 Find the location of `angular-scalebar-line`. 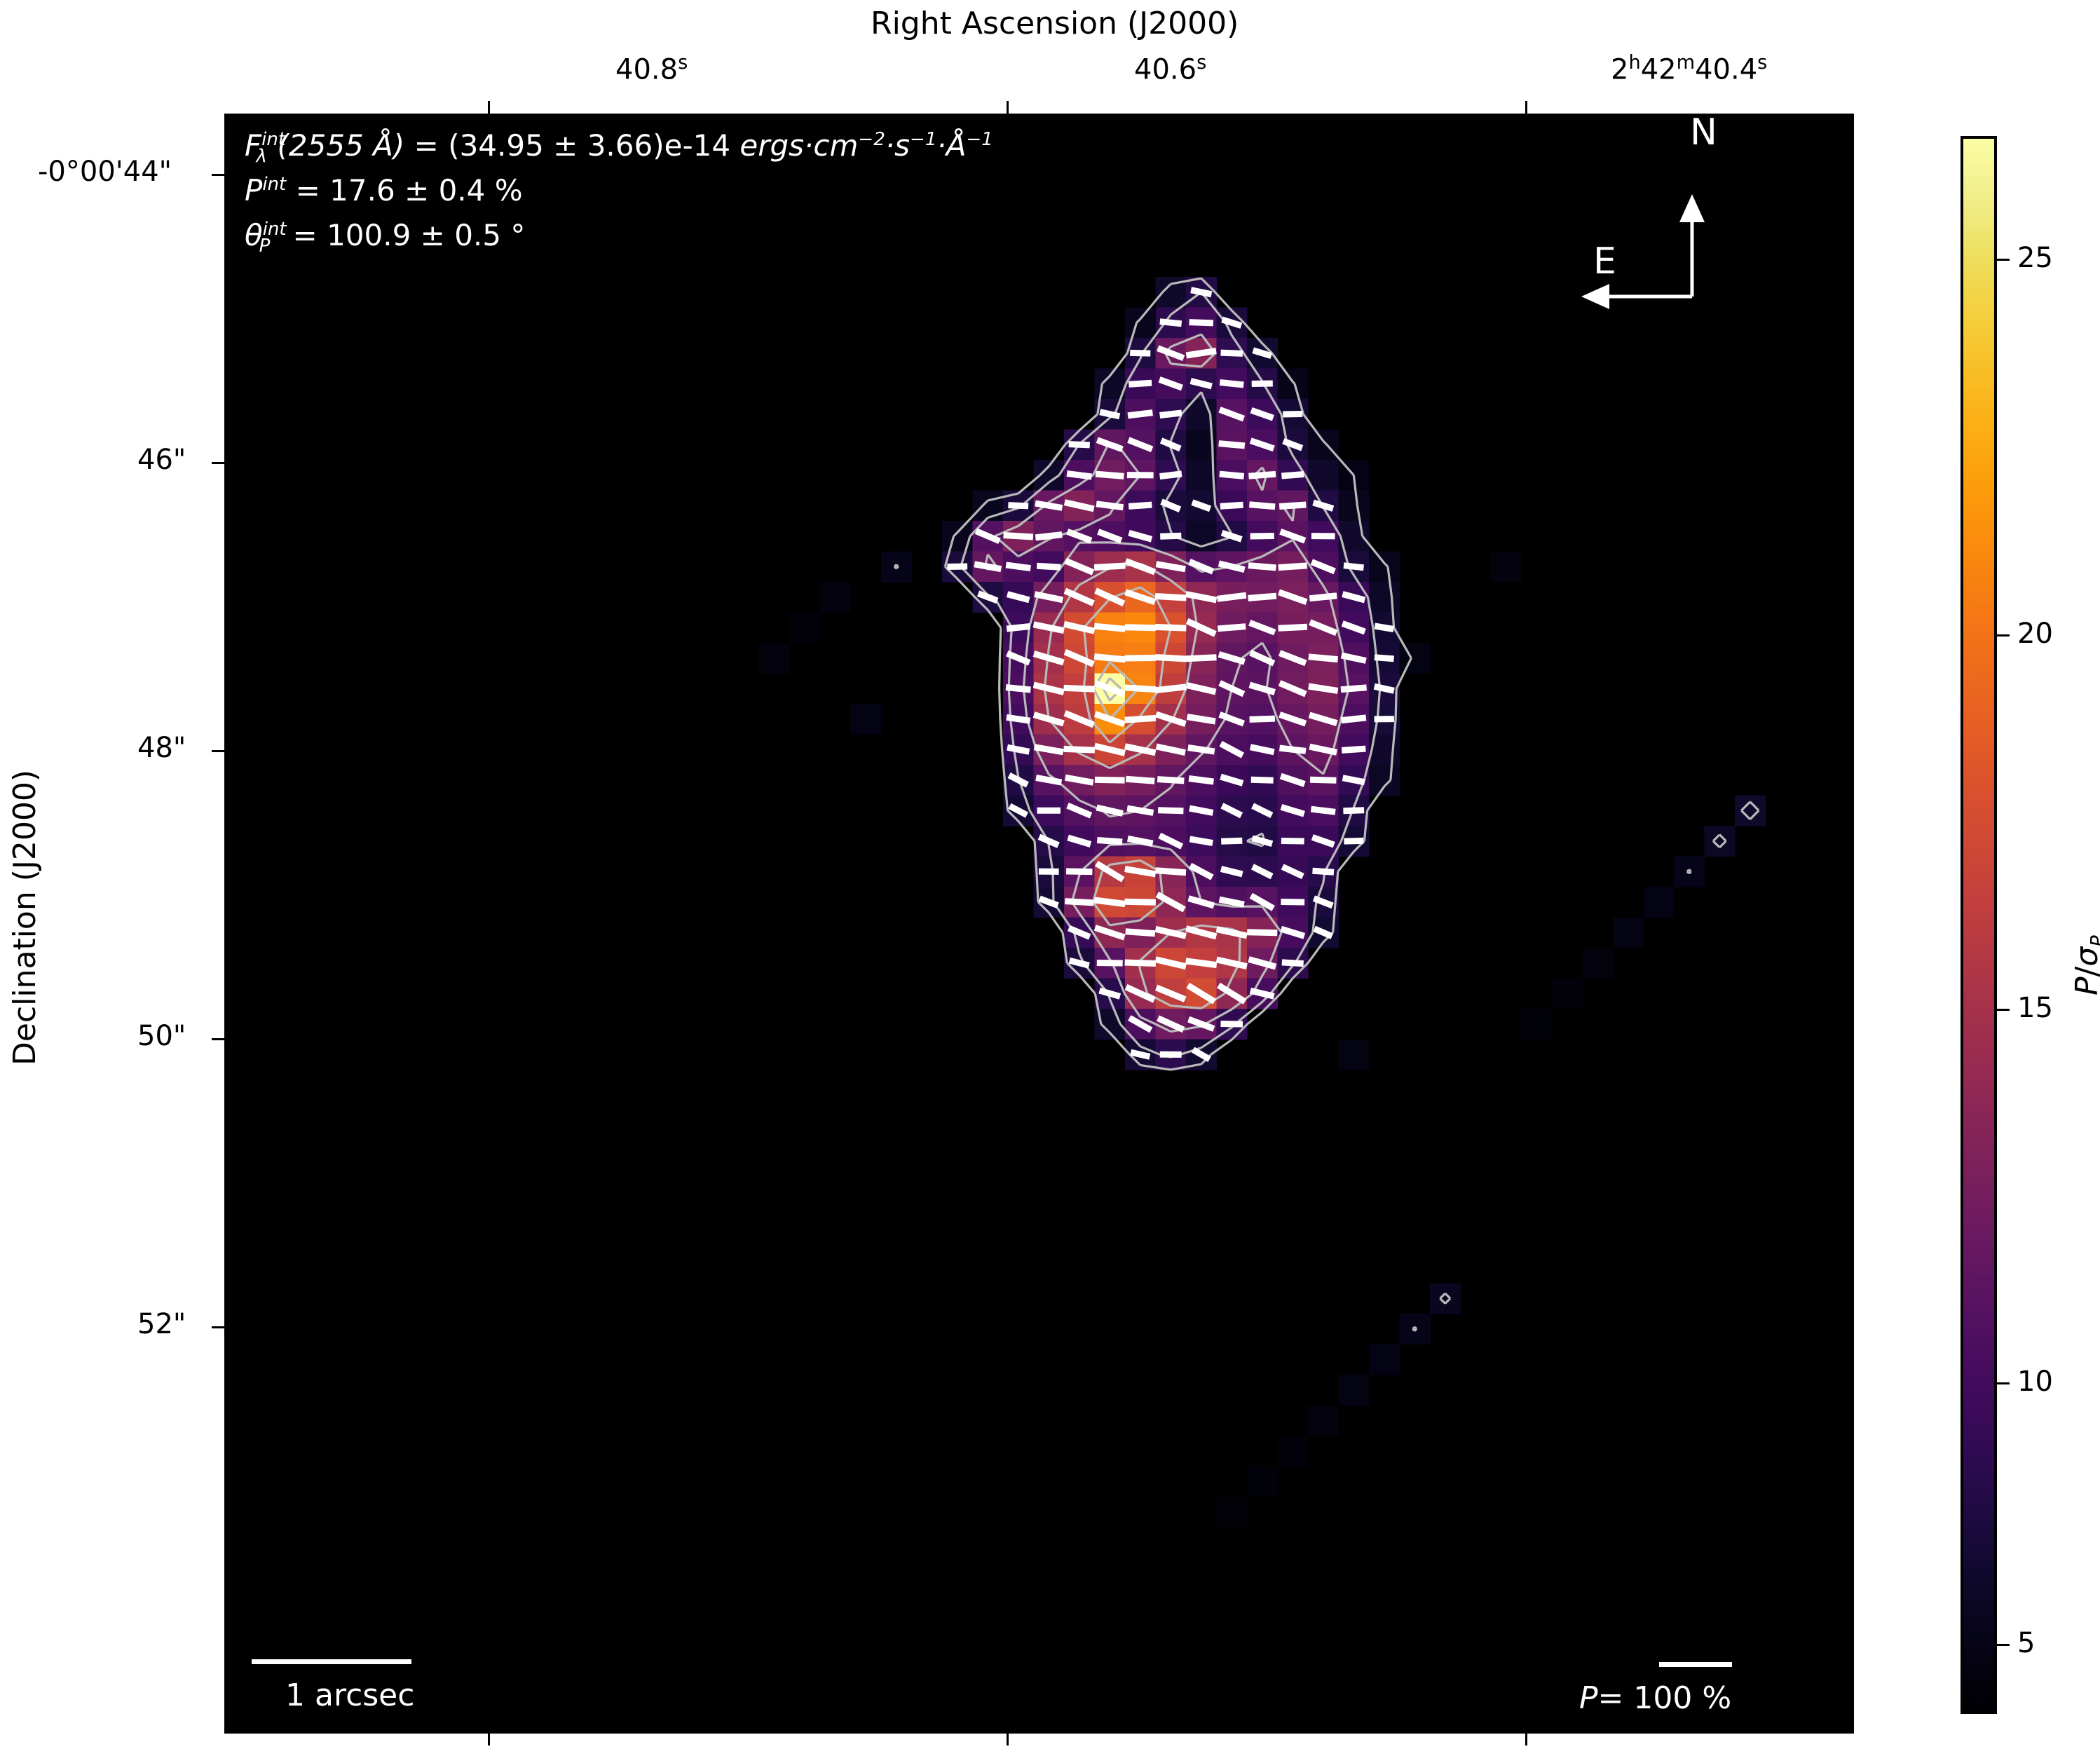

angular-scalebar-line is located at coordinates (331, 1662).